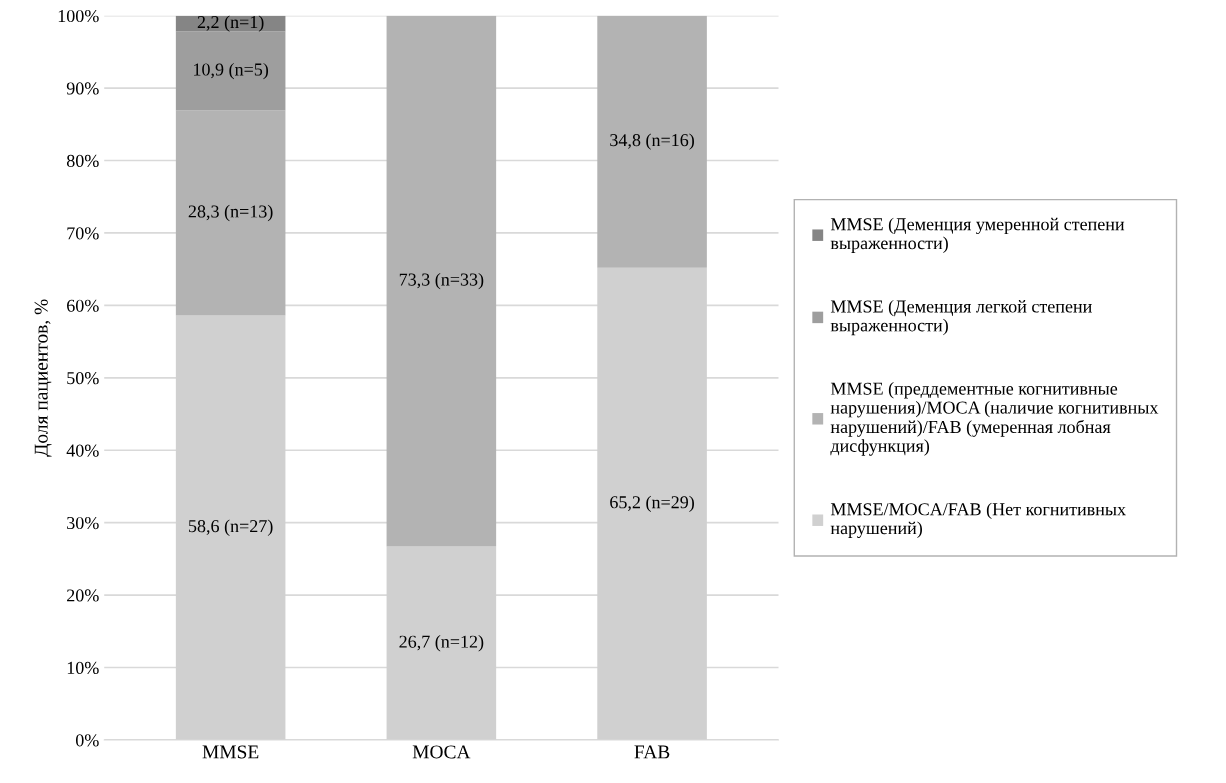 This screenshot has height=783, width=1226. I want to click on legend-label: MMSE (Деменция умеренной степени выраженности), so click(977, 235).